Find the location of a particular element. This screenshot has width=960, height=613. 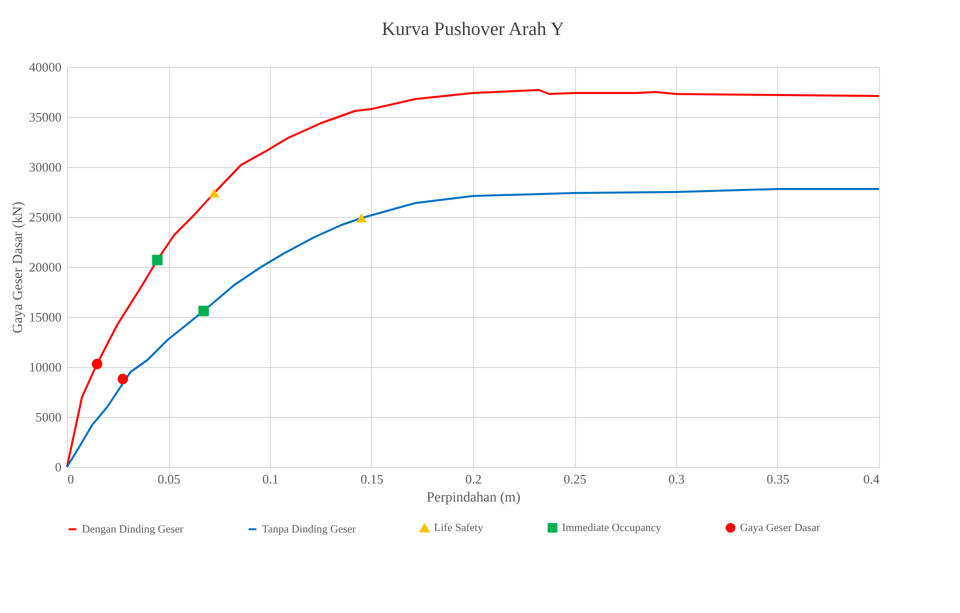

legend-label: Gaya Geser Dasar is located at coordinates (780, 528).